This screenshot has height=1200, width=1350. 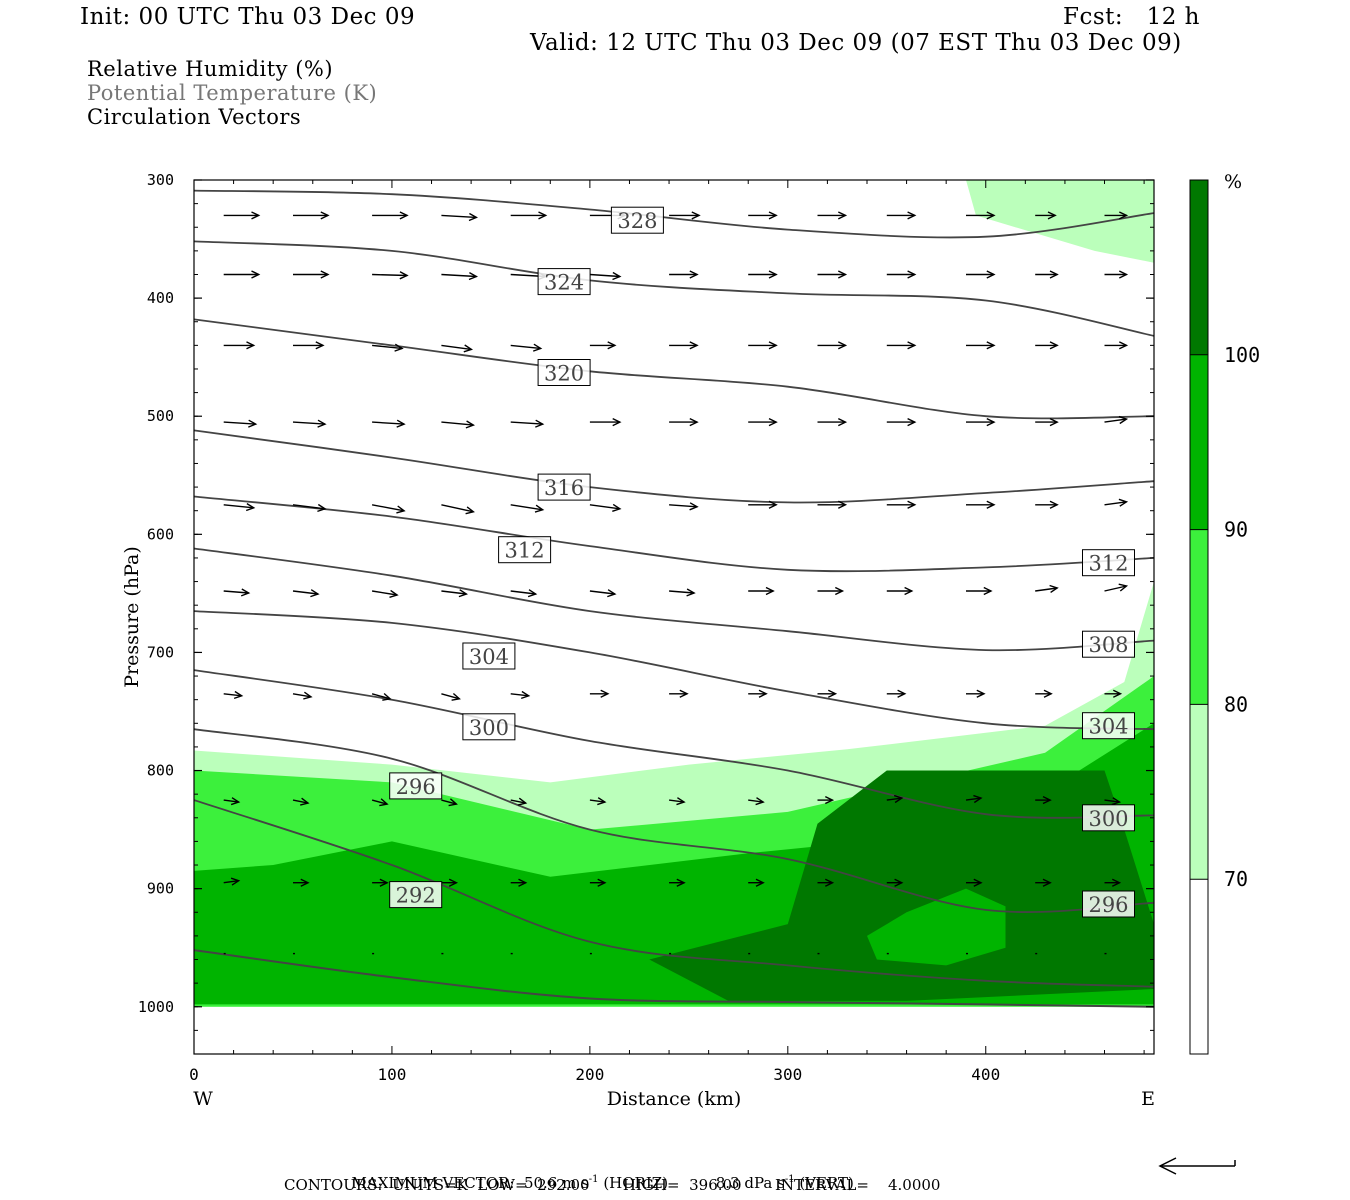 I want to click on horiz-exponent: -1, so click(x=593, y=1179).